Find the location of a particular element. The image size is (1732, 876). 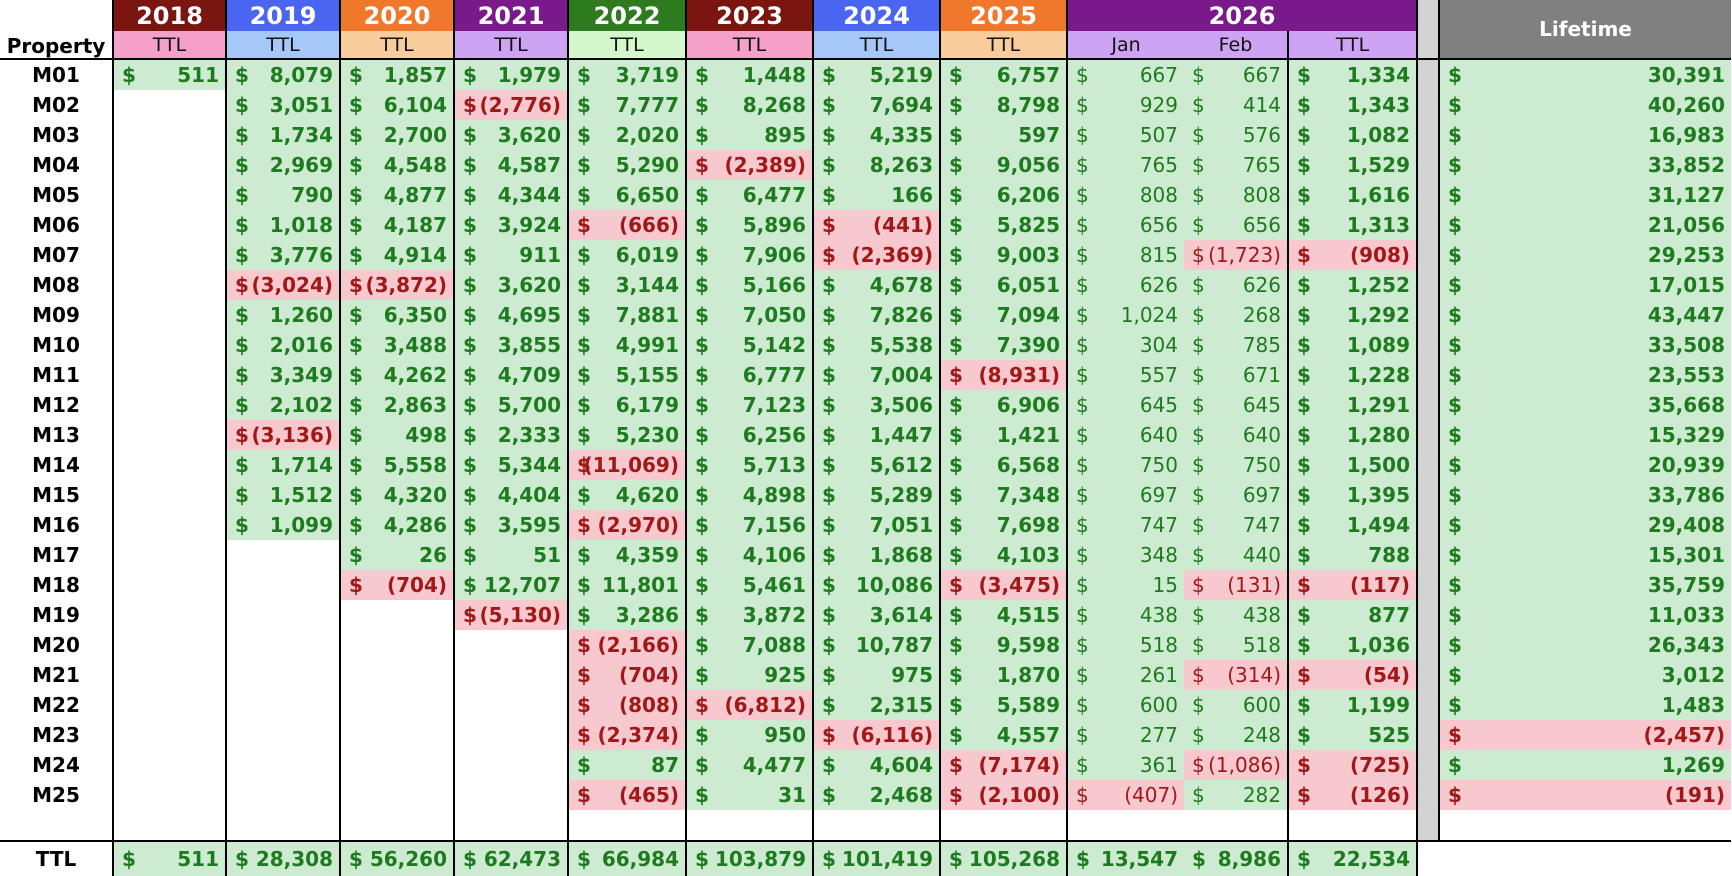

cell-amount: 8,263 is located at coordinates (901, 165).